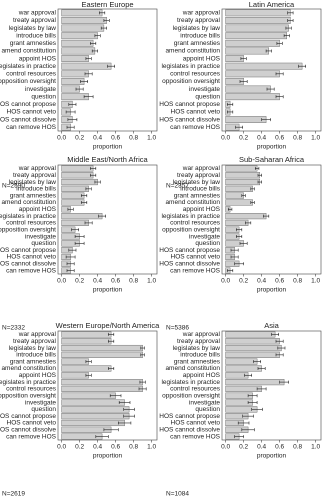  Describe the element at coordinates (13, 186) in the screenshot. I see `sample-size: N=2590` at that location.